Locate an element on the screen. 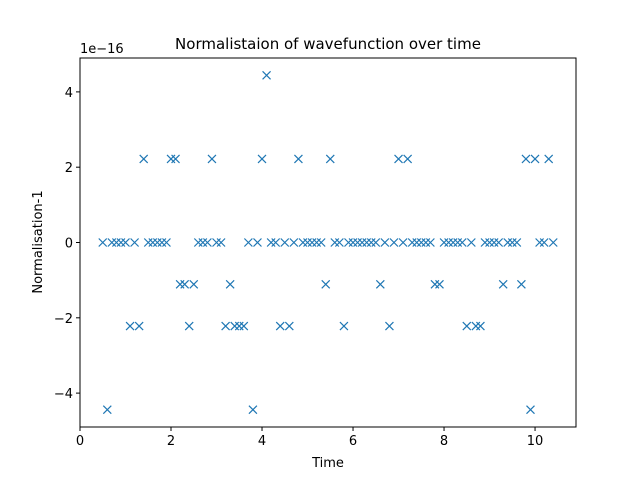 This screenshot has height=480, width=640. y-tick-label: 4 is located at coordinates (69, 93).